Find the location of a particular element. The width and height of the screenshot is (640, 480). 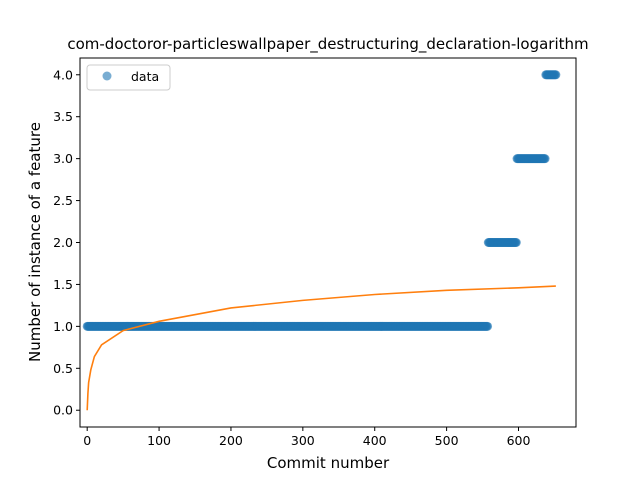

x-tick-label: 500 is located at coordinates (447, 440).